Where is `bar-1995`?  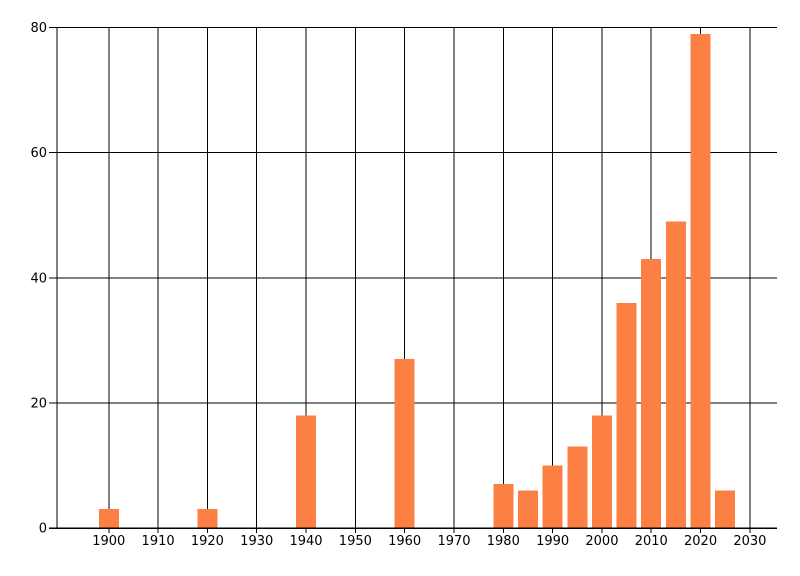
bar-1995 is located at coordinates (577, 487).